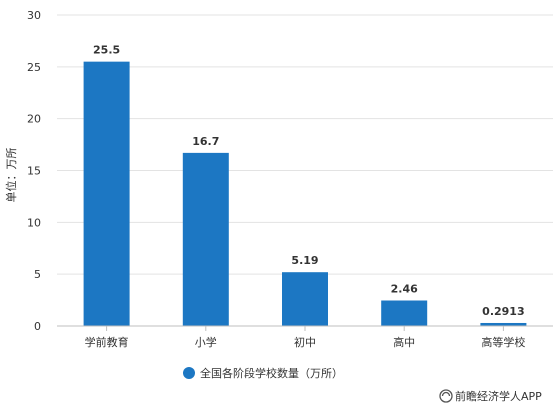  Describe the element at coordinates (34, 119) in the screenshot. I see `y-tick-label: 20` at that location.